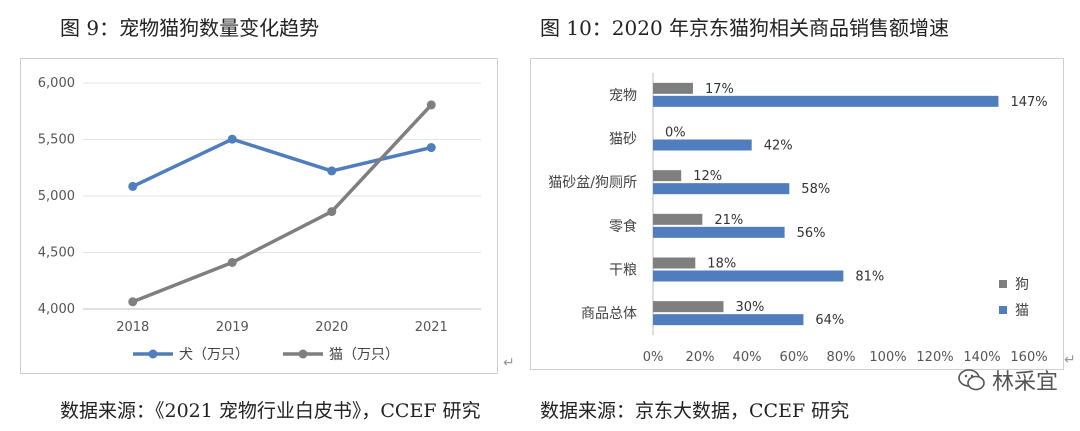  I want to click on x-tick-label: 2021, so click(431, 327).